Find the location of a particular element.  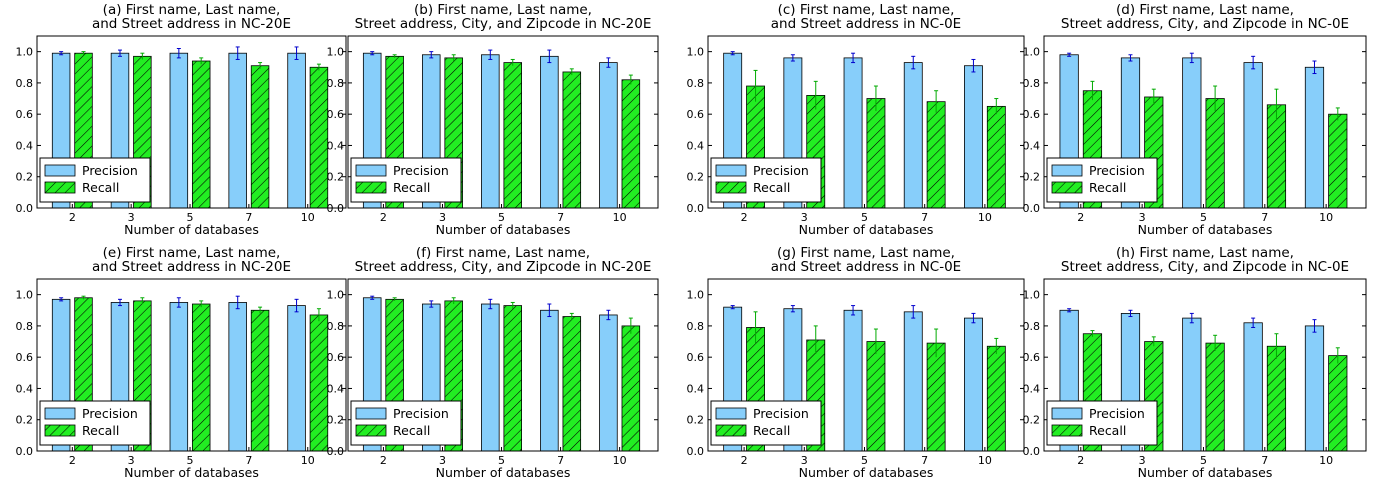

legend-label-recall: Recall is located at coordinates (1107, 187).